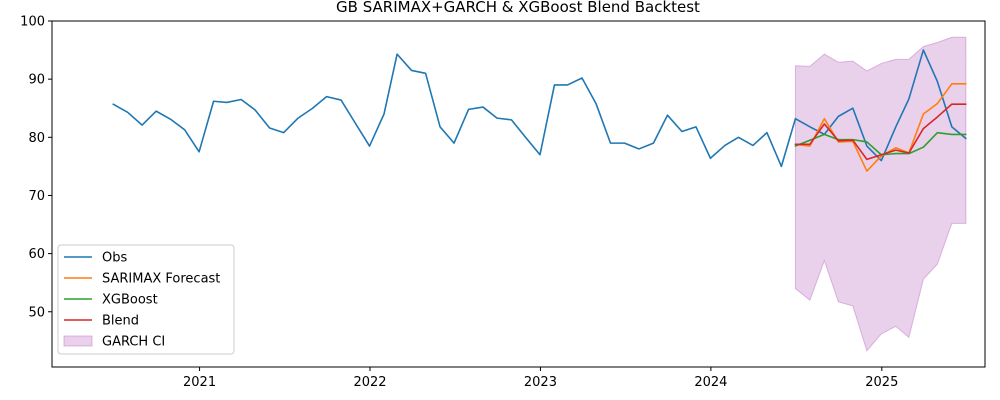  Describe the element at coordinates (36, 196) in the screenshot. I see `y-tick-label: 70` at that location.